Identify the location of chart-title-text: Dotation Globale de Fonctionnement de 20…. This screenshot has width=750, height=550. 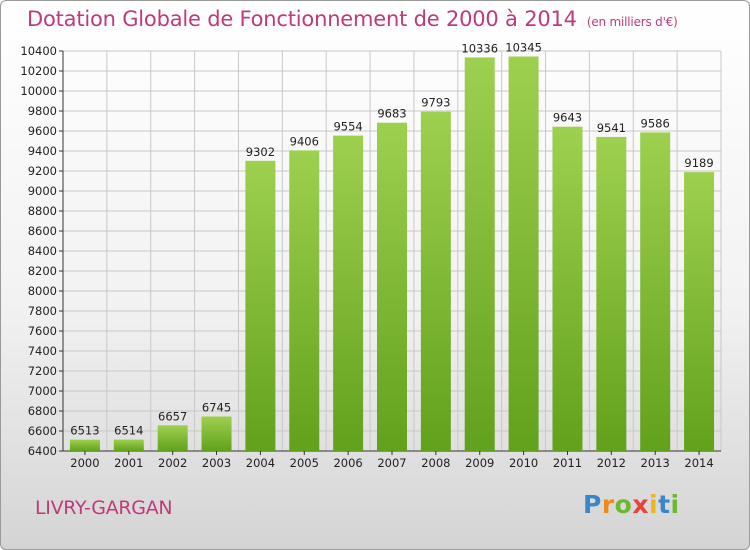
(302, 19).